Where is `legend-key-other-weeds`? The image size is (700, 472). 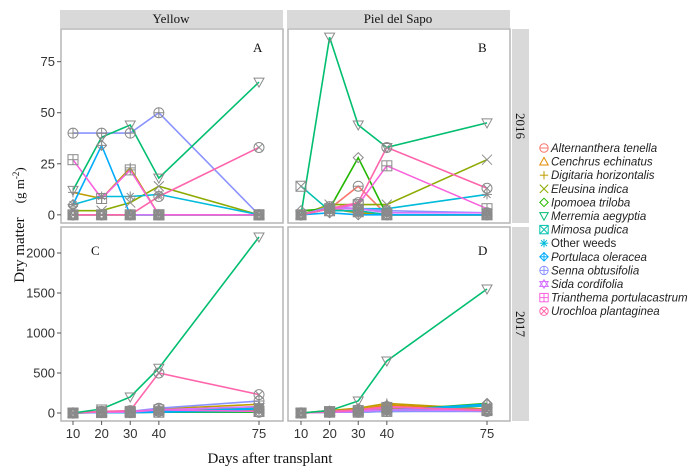
legend-key-other-weeds is located at coordinates (544, 243).